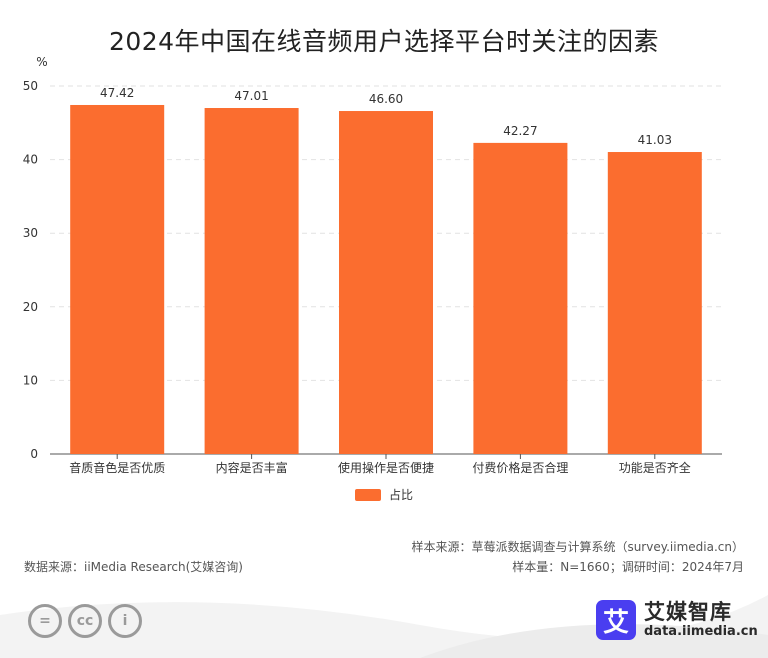 This screenshot has height=658, width=768. What do you see at coordinates (655, 467) in the screenshot?
I see `x-tick-label: 功能是否齐全` at bounding box center [655, 467].